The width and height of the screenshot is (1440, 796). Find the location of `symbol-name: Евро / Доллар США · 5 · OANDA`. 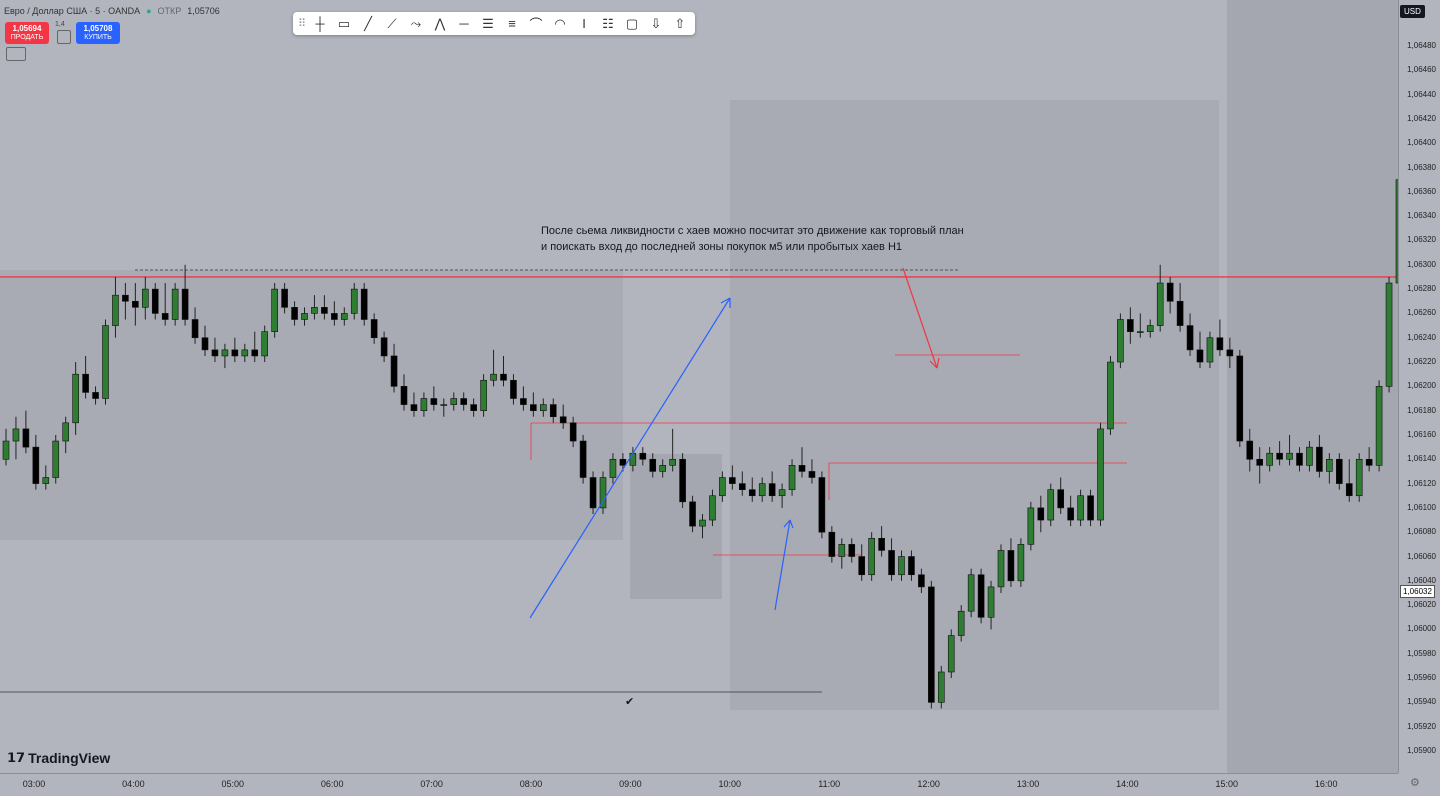

symbol-name: Евро / Доллар США · 5 · OANDA is located at coordinates (72, 11).